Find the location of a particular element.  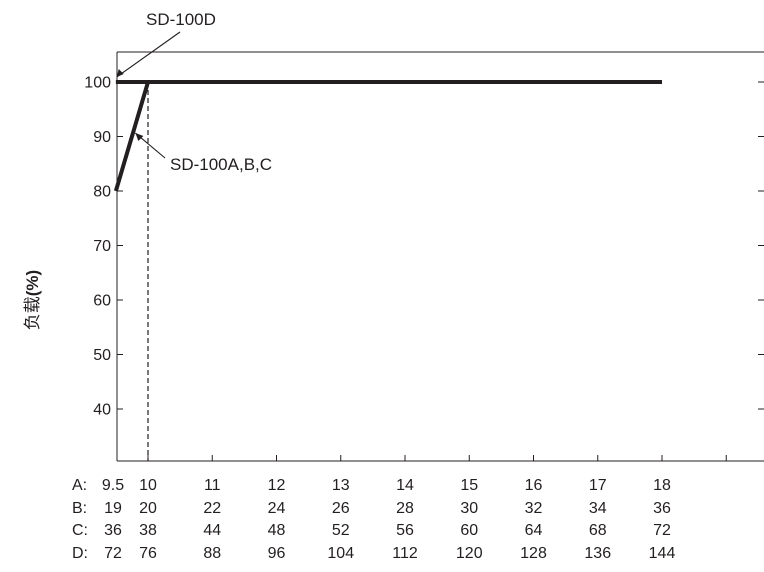

x-row-value: 68 is located at coordinates (598, 530).